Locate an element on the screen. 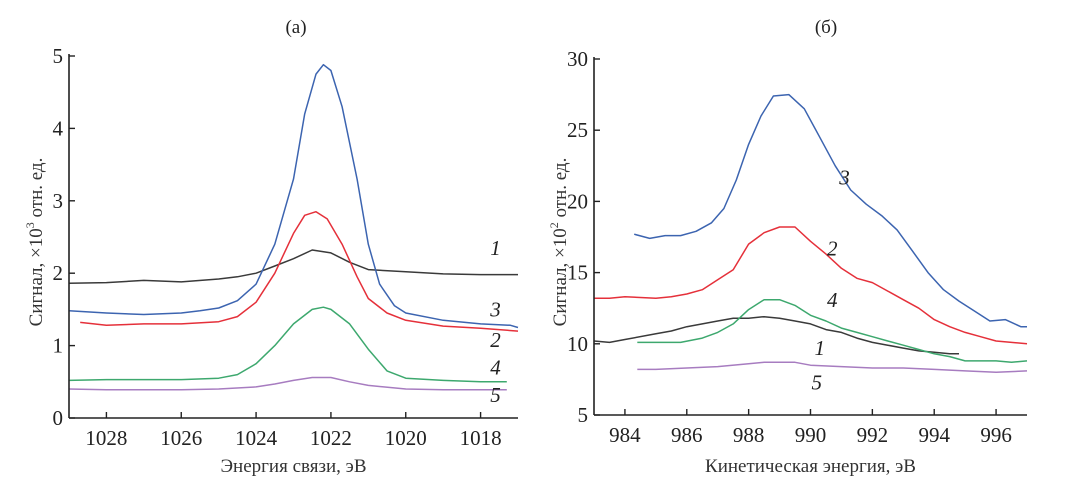 The height and width of the screenshot is (486, 1065). panel-a-title: (a) is located at coordinates (295, 27).